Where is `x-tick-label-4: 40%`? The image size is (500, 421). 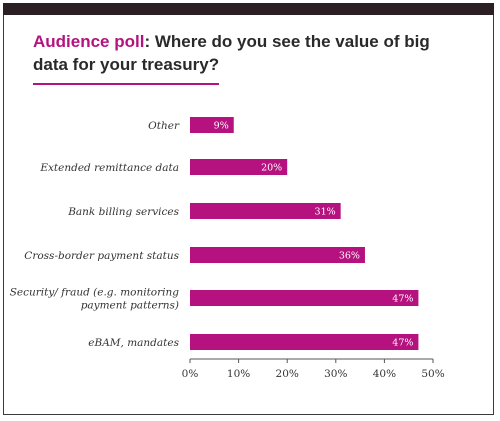 x-tick-label-4: 40% is located at coordinates (384, 374).